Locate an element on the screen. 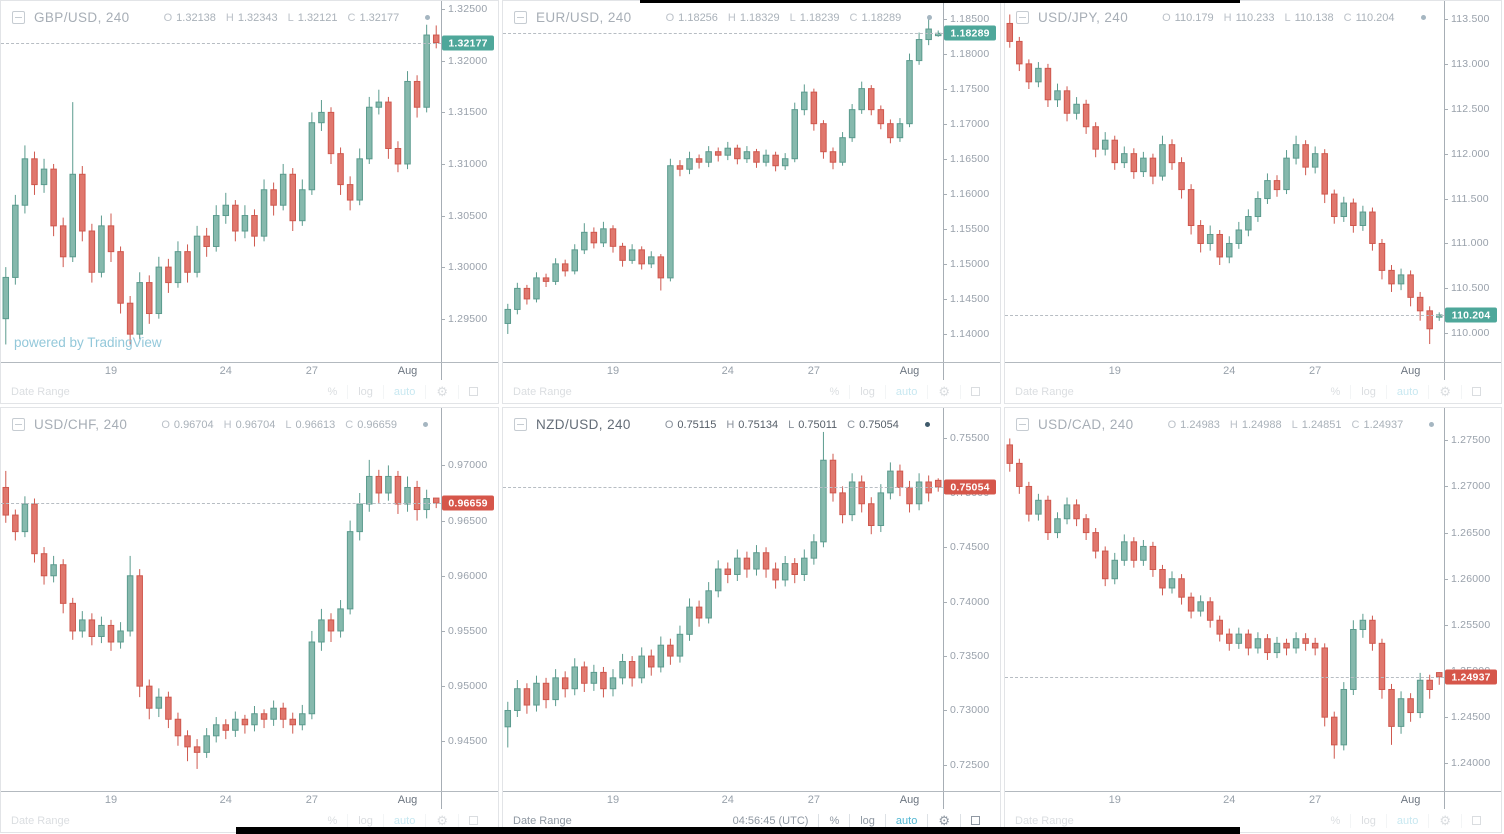  price-tick-label: 1.16500 is located at coordinates (966, 158).